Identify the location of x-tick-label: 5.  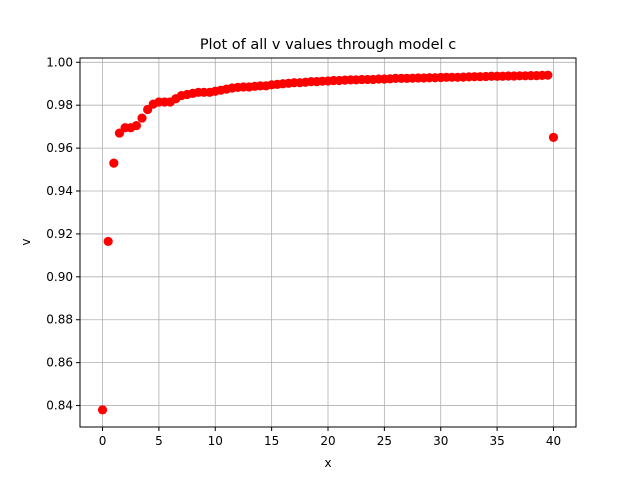
(159, 441).